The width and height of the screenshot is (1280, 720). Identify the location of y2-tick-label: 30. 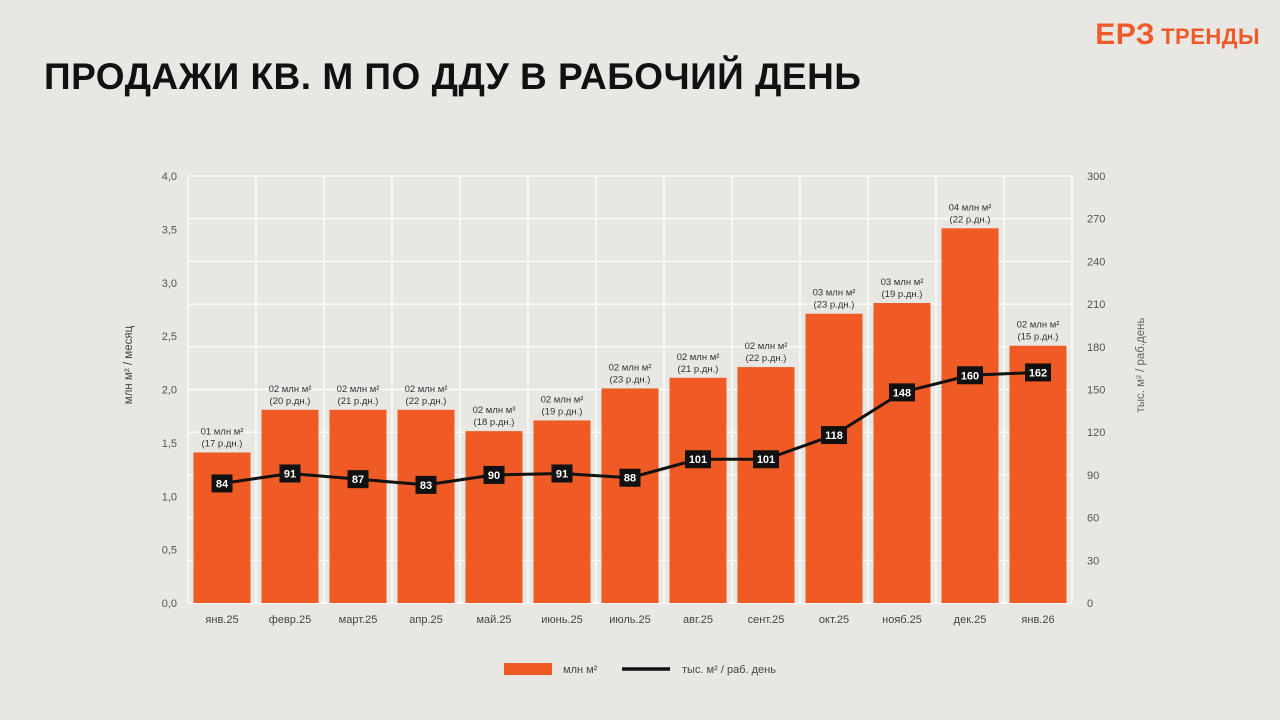
(1093, 561).